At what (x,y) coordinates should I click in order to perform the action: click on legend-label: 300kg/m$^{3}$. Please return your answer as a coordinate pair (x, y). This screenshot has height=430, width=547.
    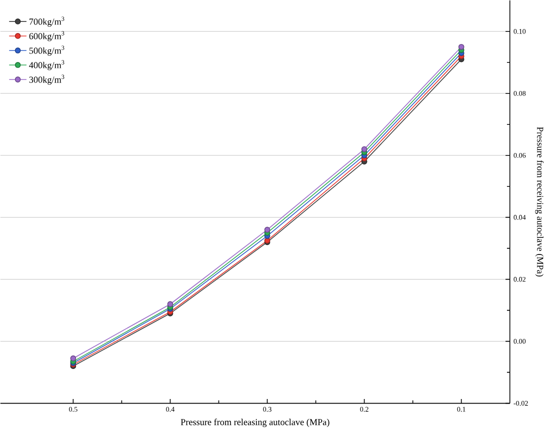
    Looking at the image, I should click on (46, 79).